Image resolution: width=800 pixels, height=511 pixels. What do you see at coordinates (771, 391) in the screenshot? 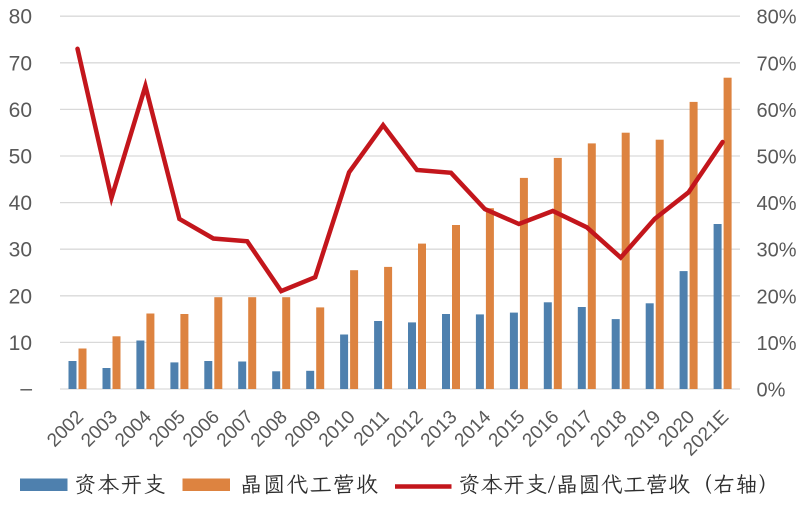
I see `svg-text: 0%` at bounding box center [771, 391].